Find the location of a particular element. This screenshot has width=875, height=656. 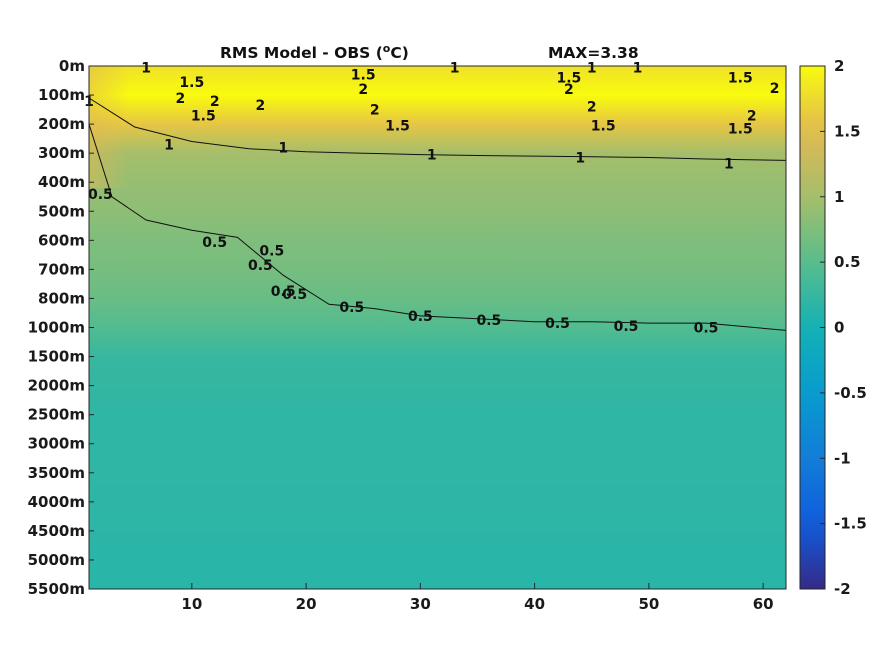

y-tick-label: 300m is located at coordinates (61, 153).